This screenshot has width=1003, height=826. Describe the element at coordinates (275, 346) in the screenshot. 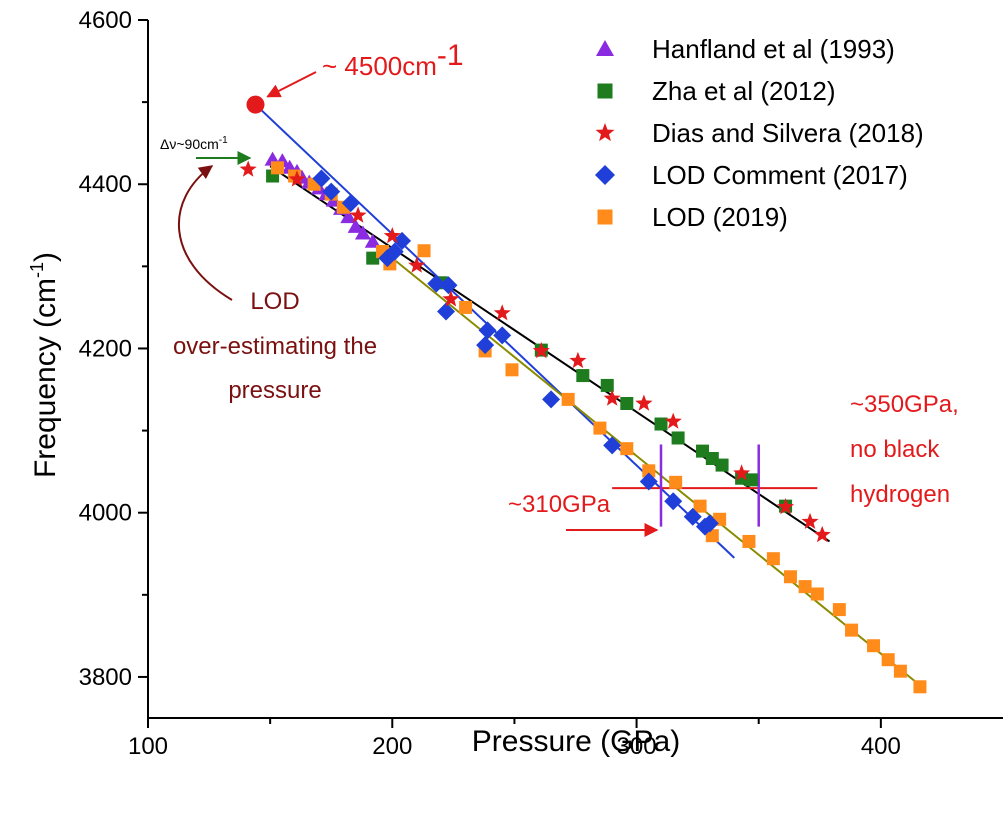

I see `lod-note-line-2: over-estimating the` at that location.